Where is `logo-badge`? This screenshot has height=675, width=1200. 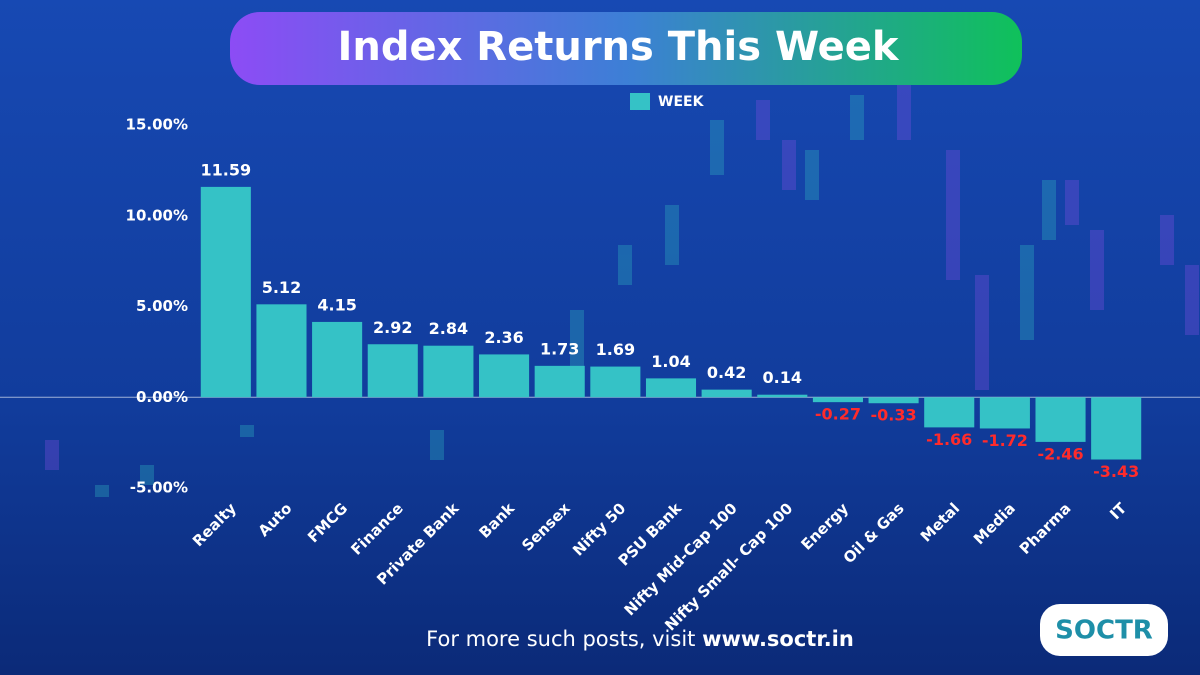
logo-badge is located at coordinates (1104, 630).